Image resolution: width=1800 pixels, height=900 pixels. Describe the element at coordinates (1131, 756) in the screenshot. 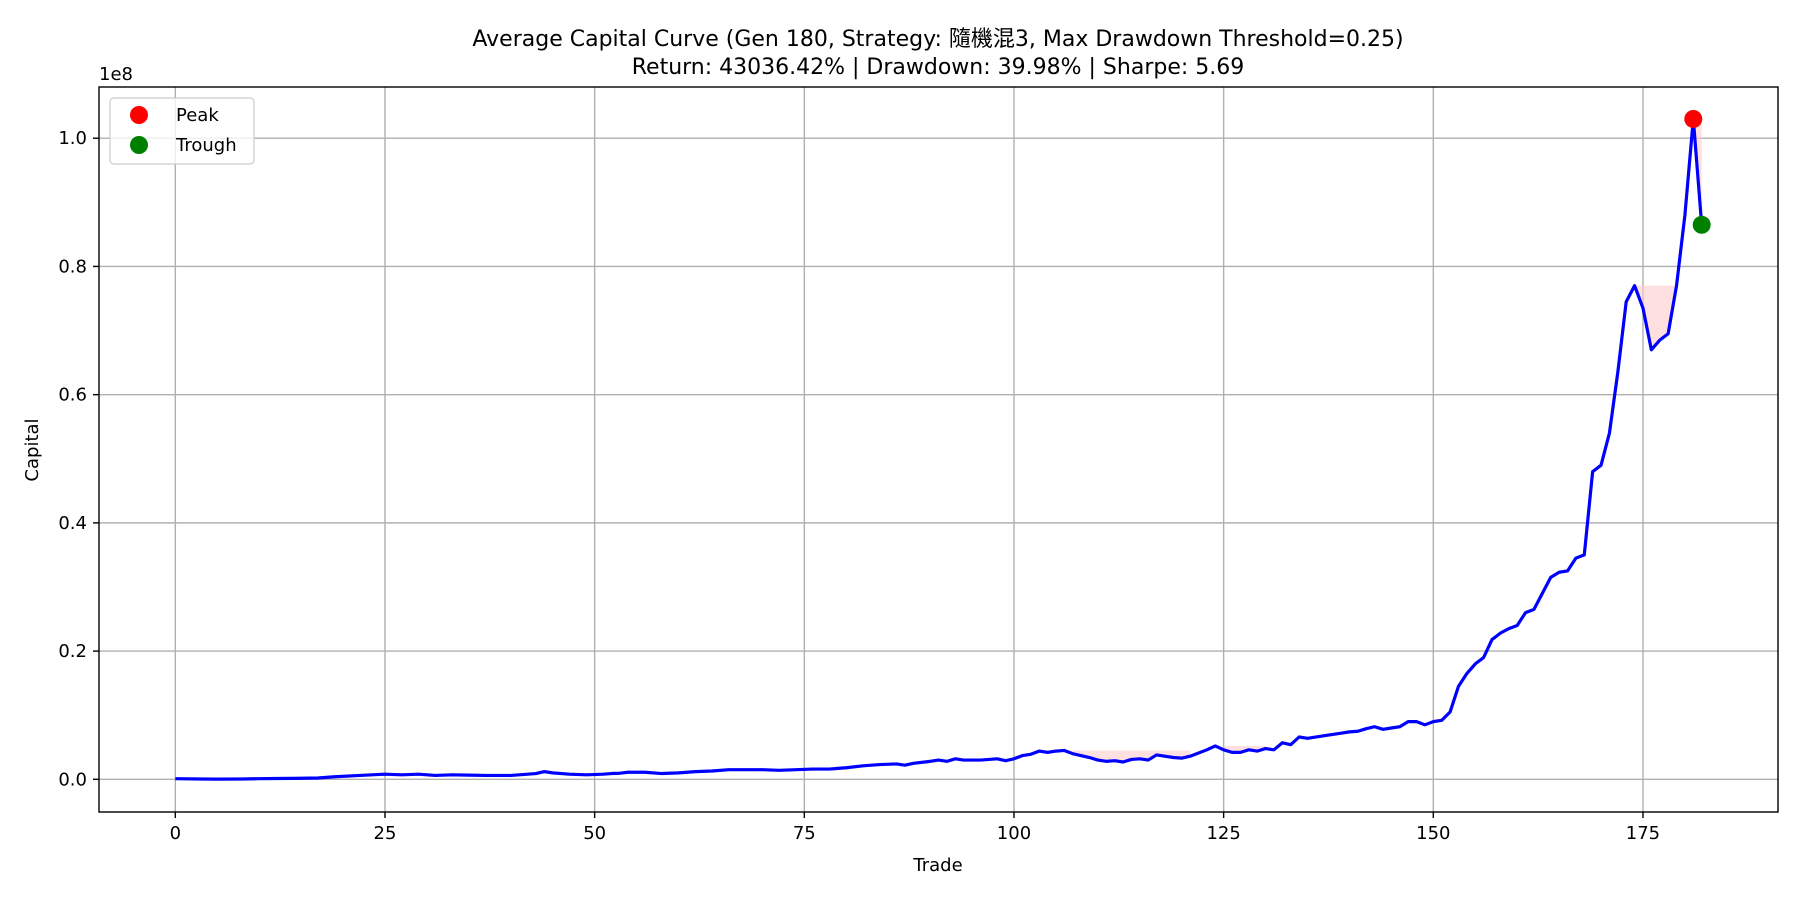

I see `drawdown-area` at that location.